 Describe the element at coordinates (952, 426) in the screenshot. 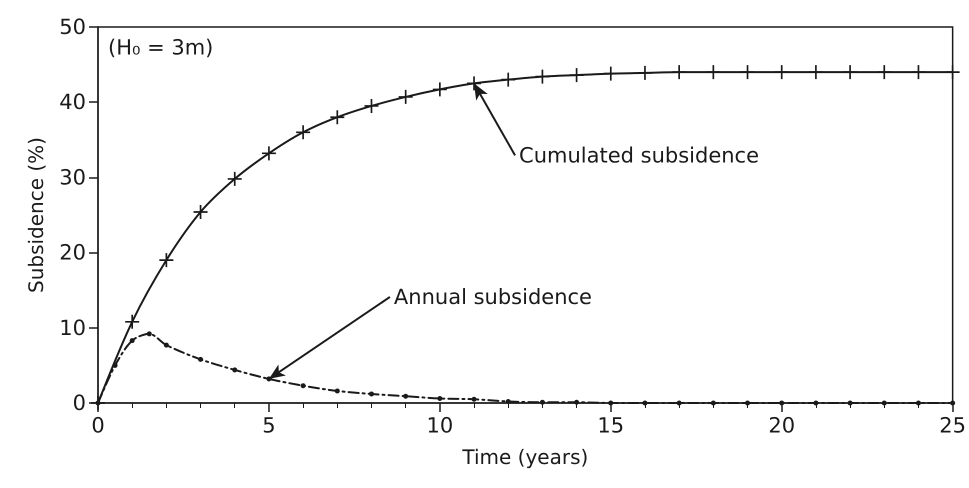

I see `x-tick-label: 25` at that location.